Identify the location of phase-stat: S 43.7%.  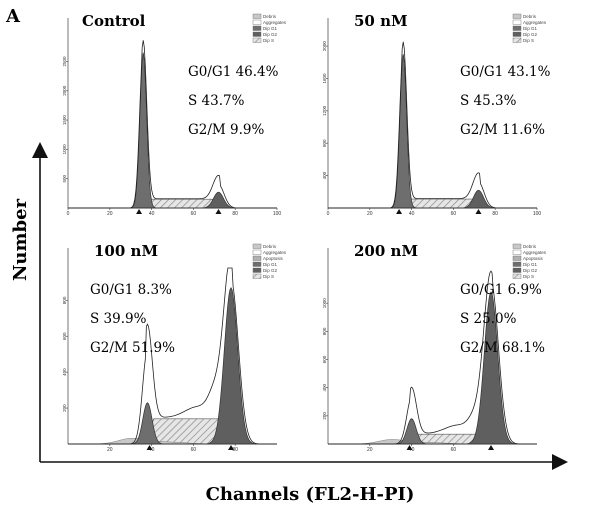
(216, 101).